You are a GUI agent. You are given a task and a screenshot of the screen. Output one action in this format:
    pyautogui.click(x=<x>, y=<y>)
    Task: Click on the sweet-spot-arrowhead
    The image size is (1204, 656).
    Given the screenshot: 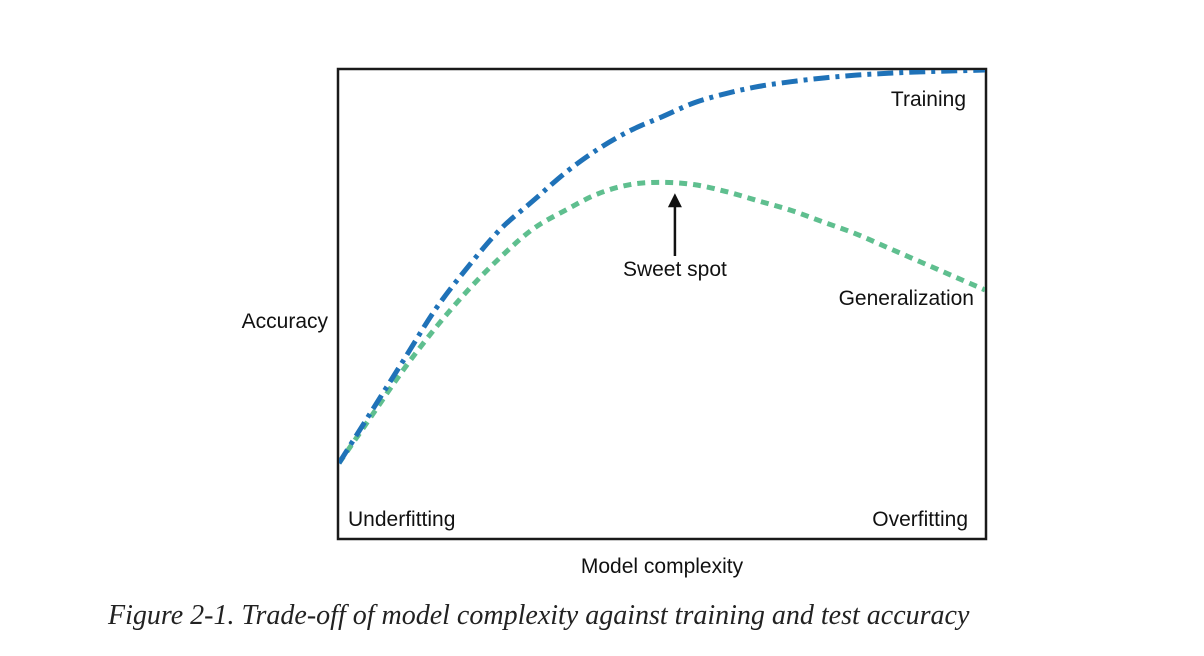 What is the action you would take?
    pyautogui.click(x=674, y=200)
    